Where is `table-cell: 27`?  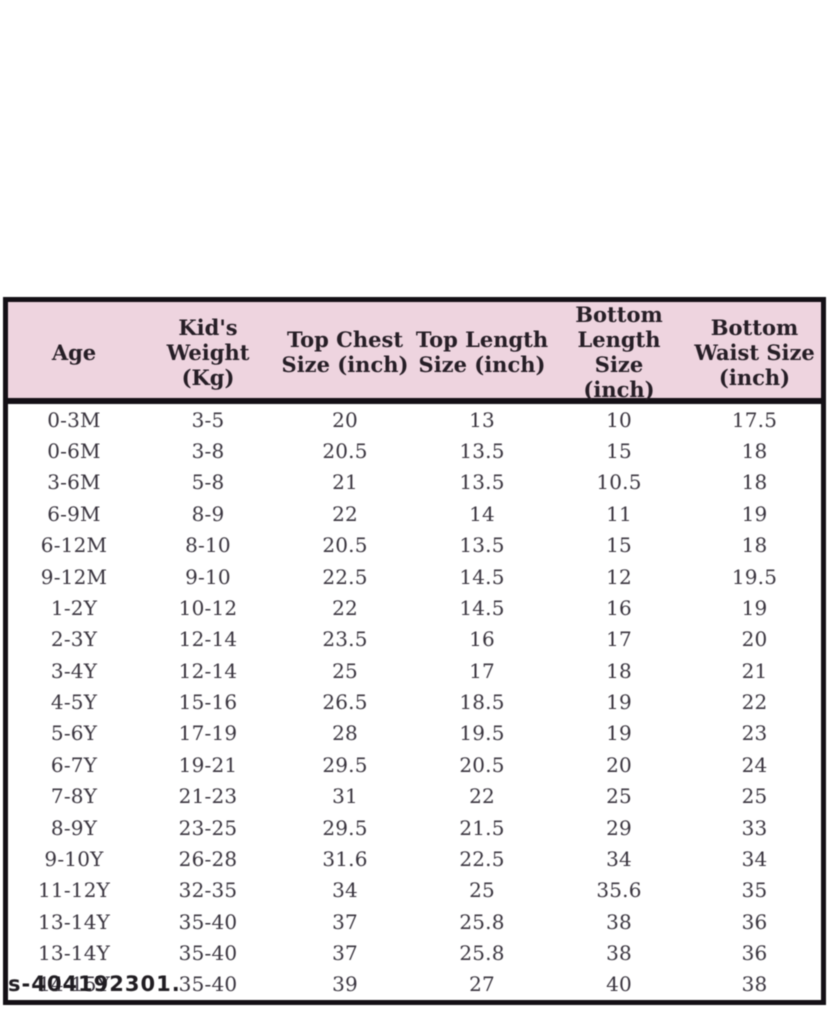 table-cell: 27 is located at coordinates (482, 984).